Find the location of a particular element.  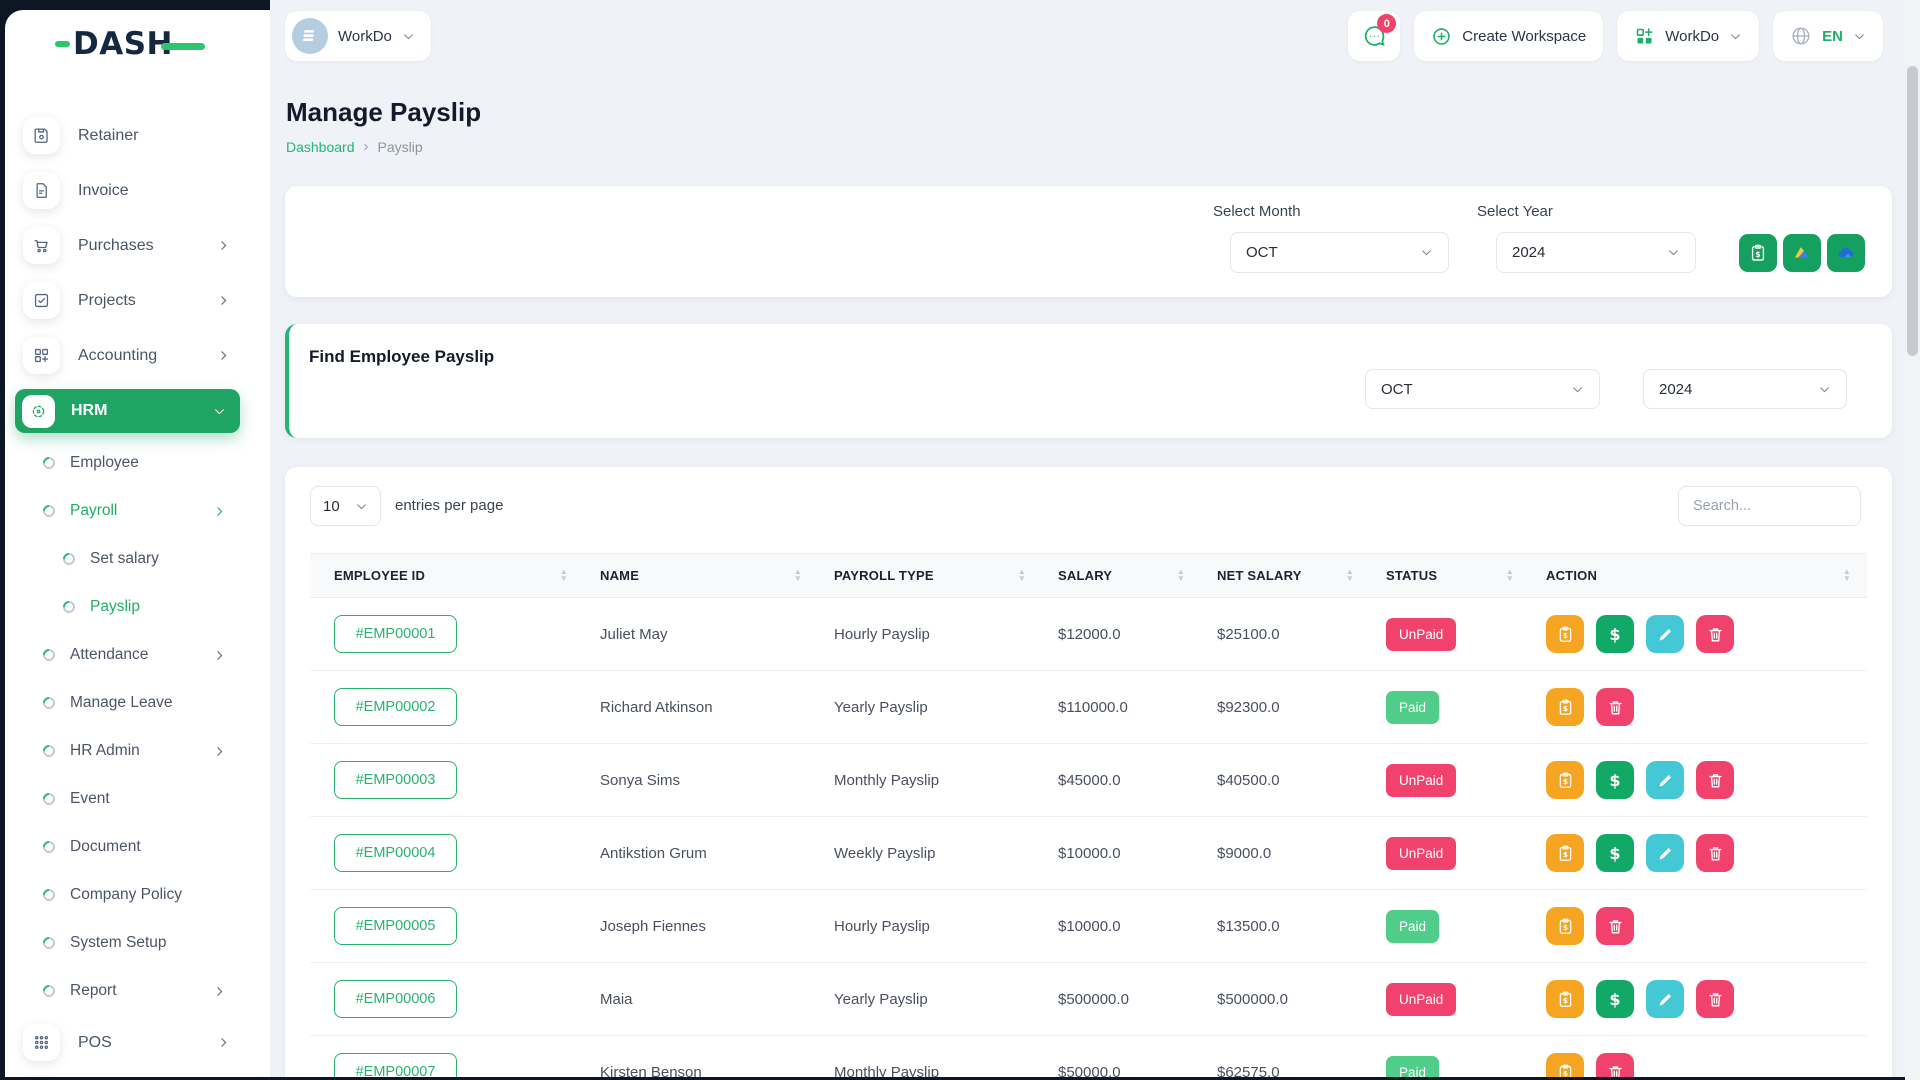

column-header-salary: SALARY ▲ ▼ is located at coordinates (1121, 575).